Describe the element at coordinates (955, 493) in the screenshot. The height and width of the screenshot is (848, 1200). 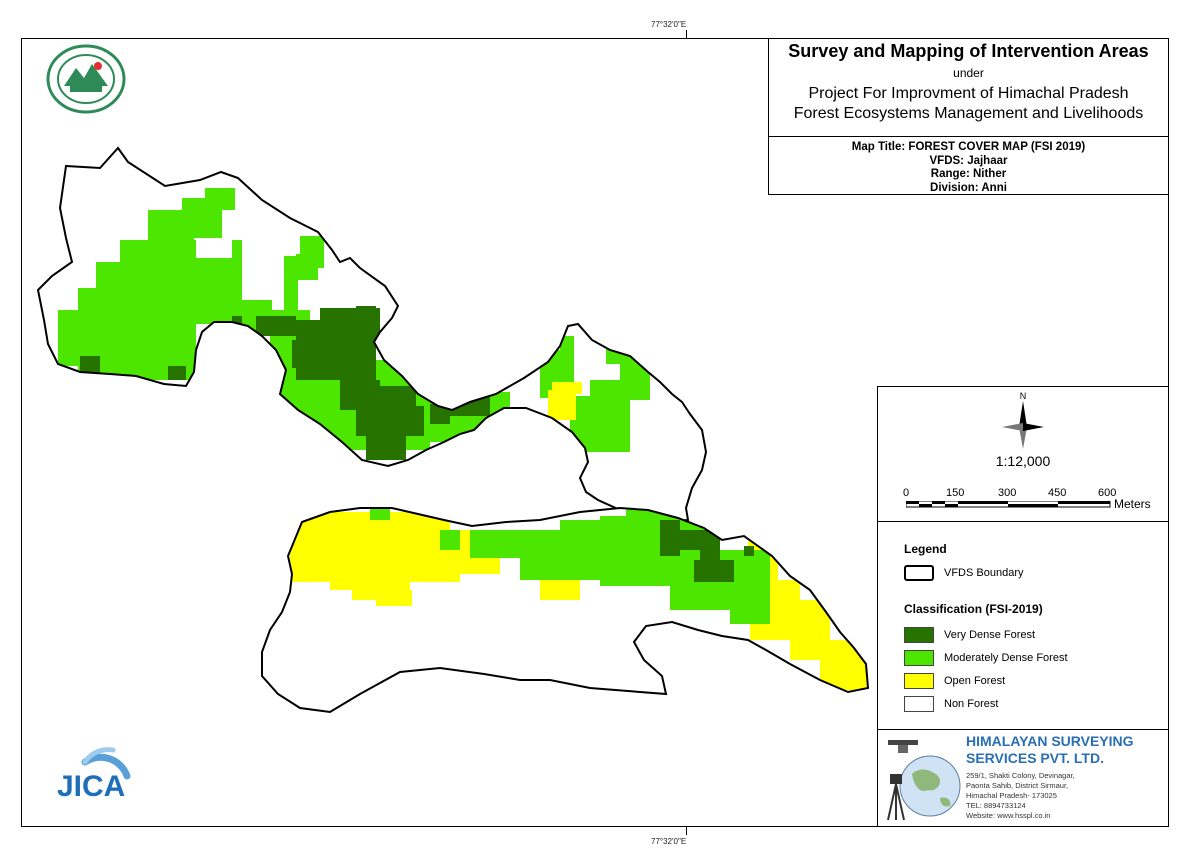
I see `scale-tick-150: 150` at that location.